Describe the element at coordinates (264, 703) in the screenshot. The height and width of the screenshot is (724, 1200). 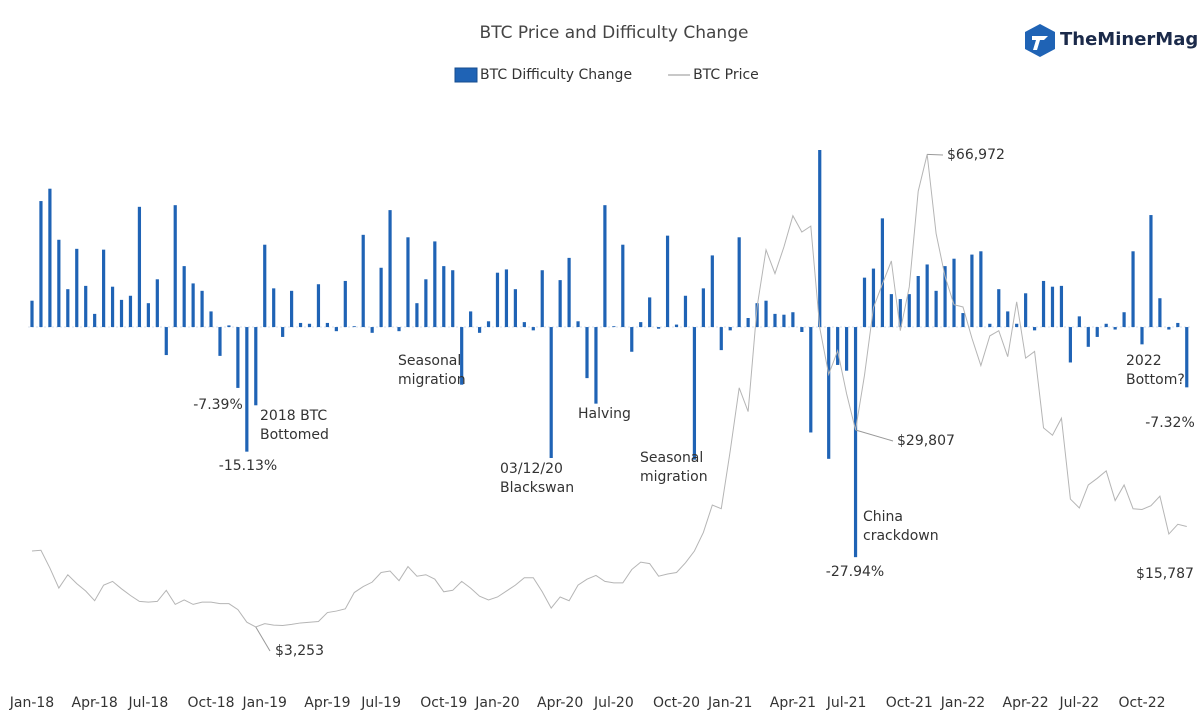
I see `x-tick-label: Jan-19` at that location.